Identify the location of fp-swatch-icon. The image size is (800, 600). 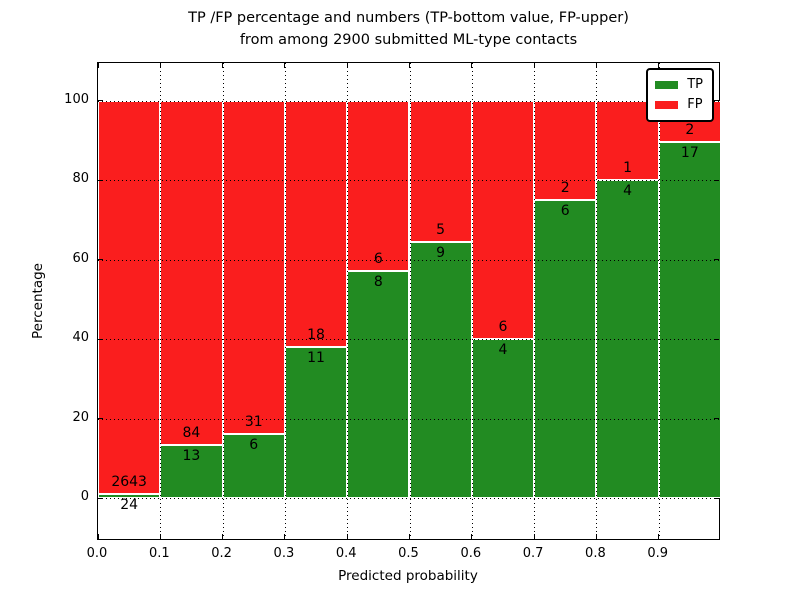
(667, 105).